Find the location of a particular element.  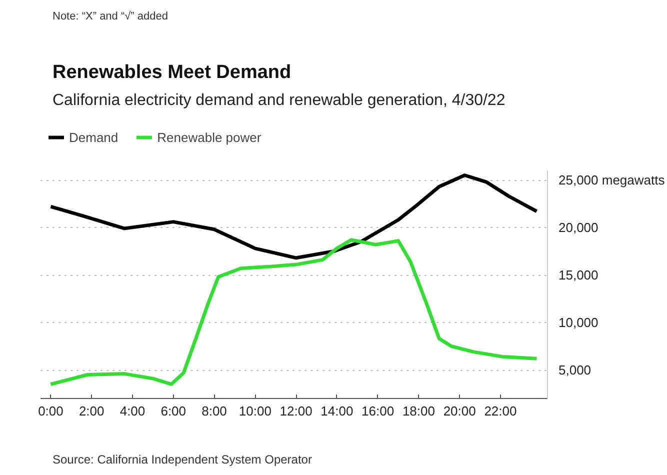

y-tick-label: 10,000 is located at coordinates (578, 322).